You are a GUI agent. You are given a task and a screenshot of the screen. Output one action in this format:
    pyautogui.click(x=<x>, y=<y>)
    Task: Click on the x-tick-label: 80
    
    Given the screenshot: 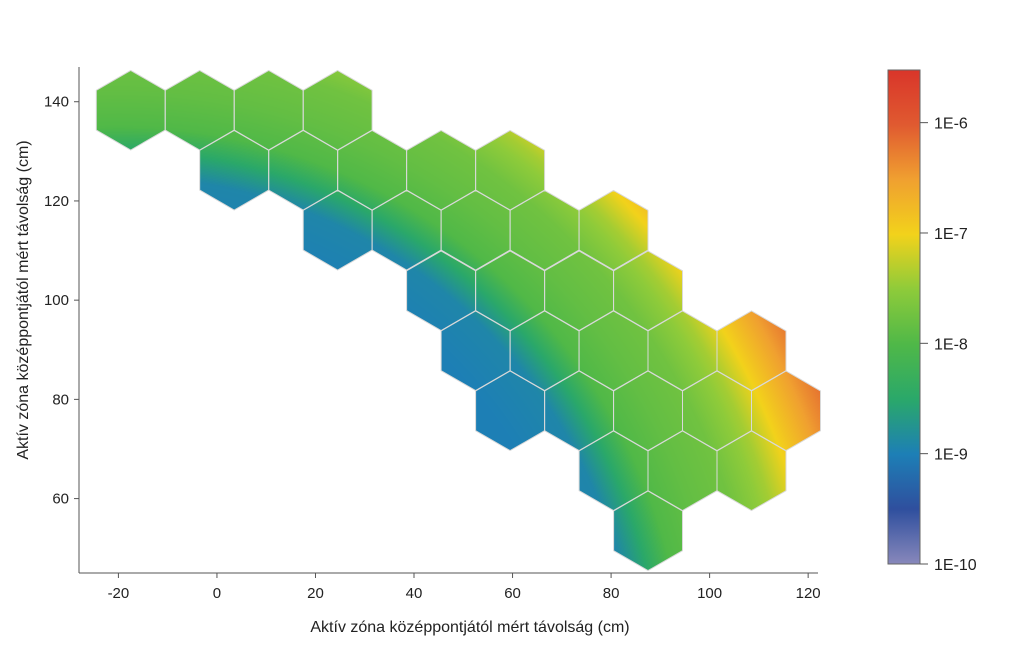 What is the action you would take?
    pyautogui.click(x=611, y=593)
    